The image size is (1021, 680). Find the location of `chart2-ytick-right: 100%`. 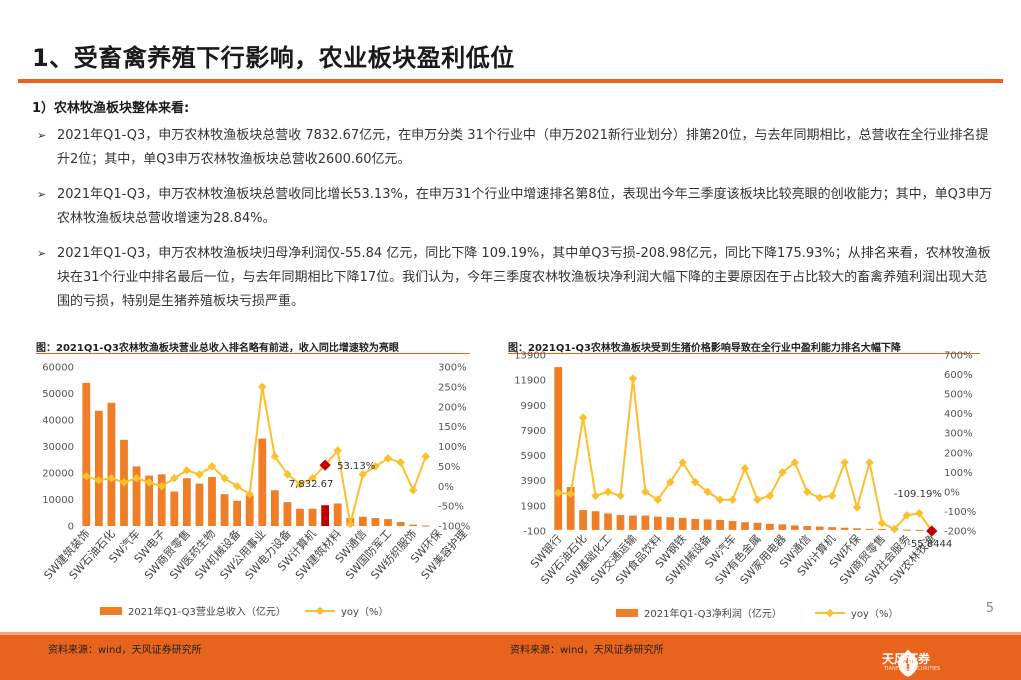

chart2-ytick-right: 100% is located at coordinates (958, 473).